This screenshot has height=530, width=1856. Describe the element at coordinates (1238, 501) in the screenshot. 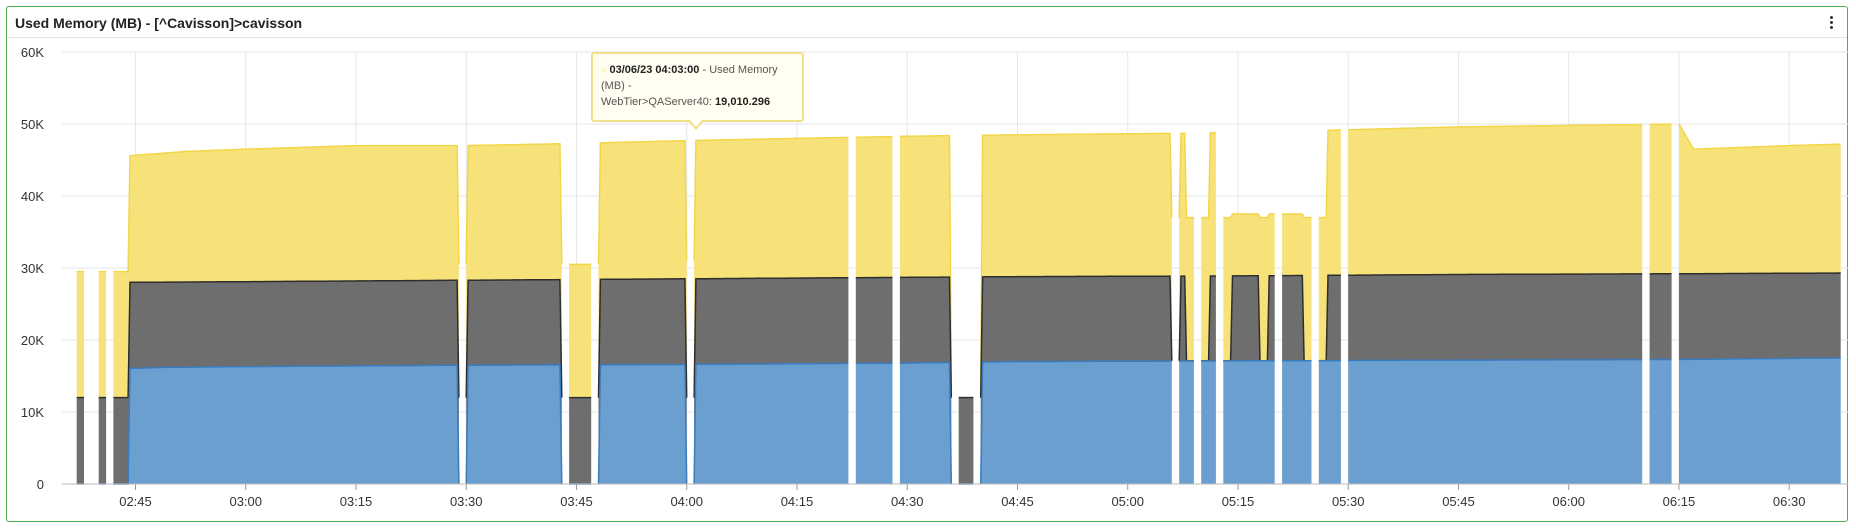

I see `x-tick-label: 05:15` at that location.